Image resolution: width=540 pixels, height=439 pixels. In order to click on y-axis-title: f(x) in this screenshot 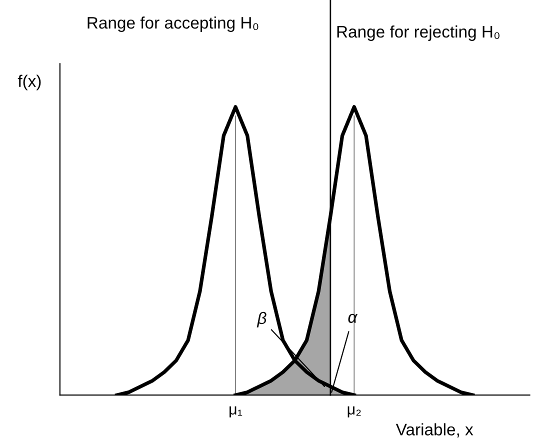, I will do `click(29, 82)`.